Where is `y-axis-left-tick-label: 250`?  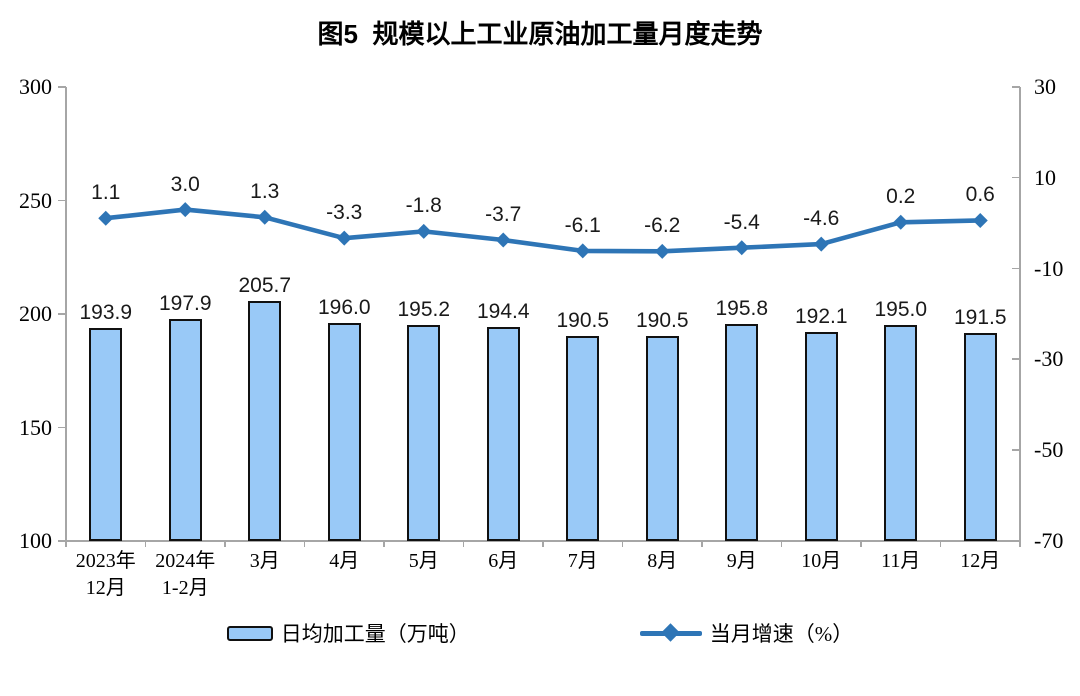
y-axis-left-tick-label: 250 is located at coordinates (35, 200).